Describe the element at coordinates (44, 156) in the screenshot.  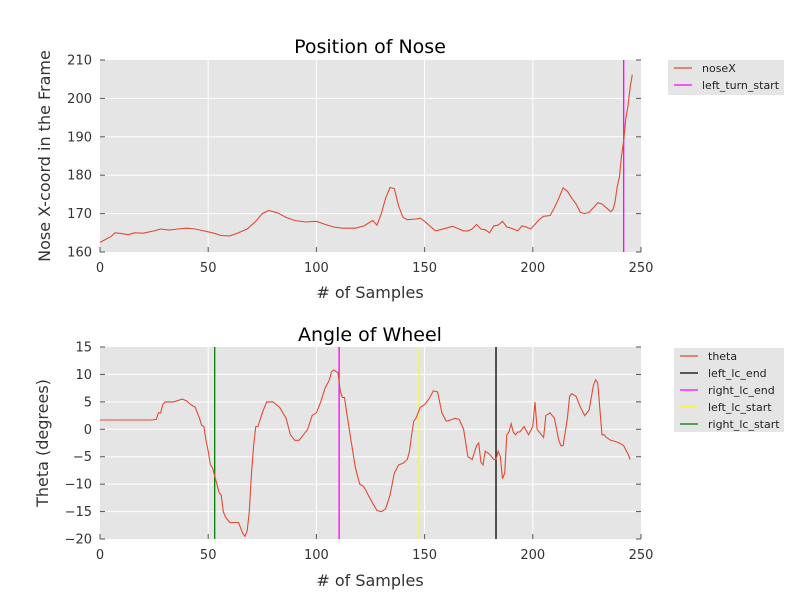
I see `y-axis-label: Nose X-coord in the Frame` at that location.